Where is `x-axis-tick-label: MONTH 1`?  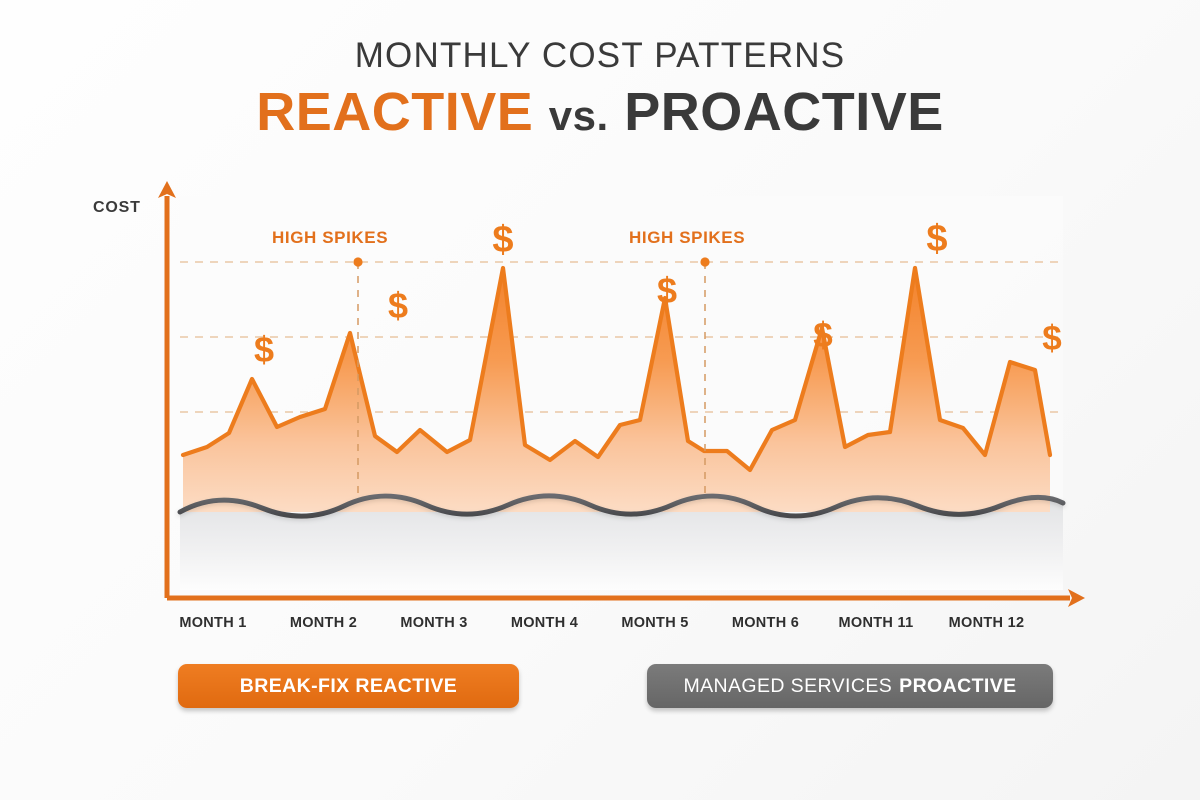
x-axis-tick-label: MONTH 1 is located at coordinates (213, 623).